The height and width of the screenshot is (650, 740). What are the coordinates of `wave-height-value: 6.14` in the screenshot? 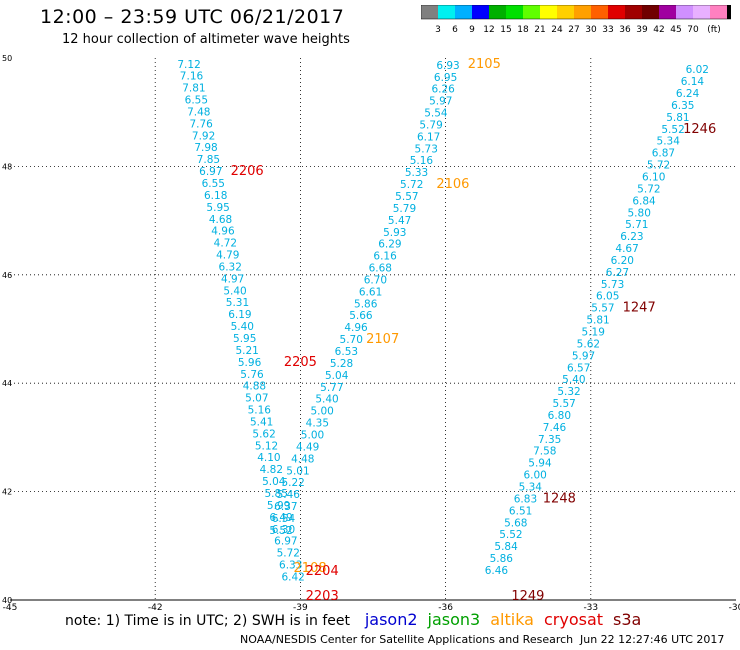 It's located at (693, 82).